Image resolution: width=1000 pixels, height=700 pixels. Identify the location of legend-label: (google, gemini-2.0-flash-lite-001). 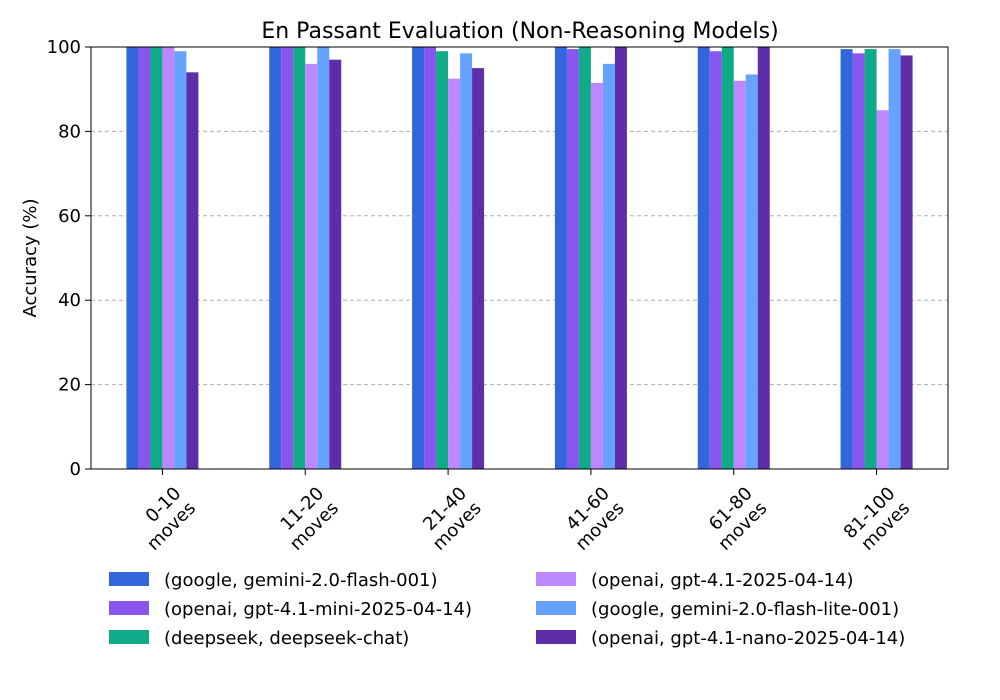
(745, 609).